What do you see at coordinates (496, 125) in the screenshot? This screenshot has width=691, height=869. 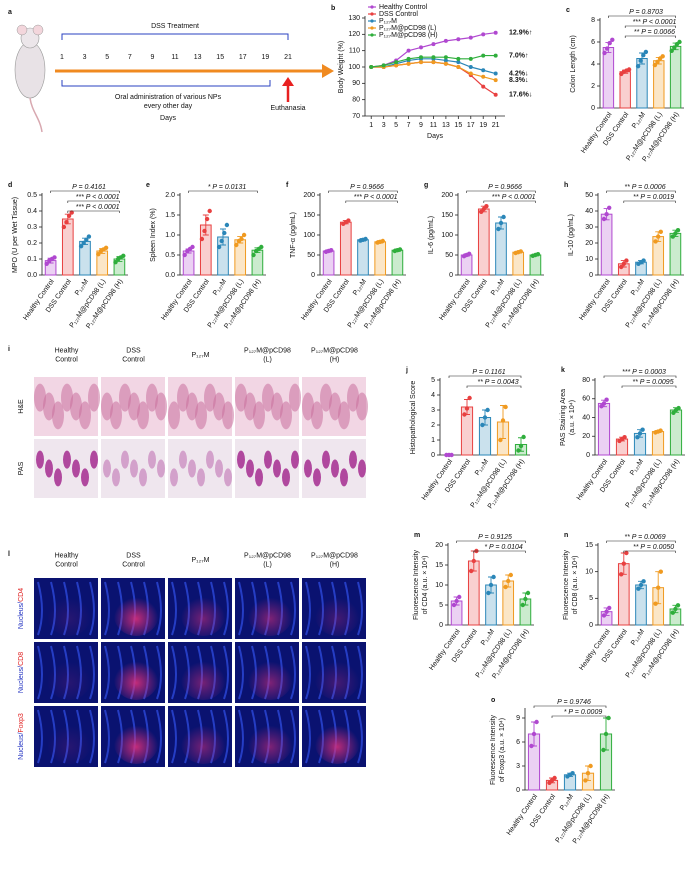 I see `x-tick-label: 21` at bounding box center [496, 125].